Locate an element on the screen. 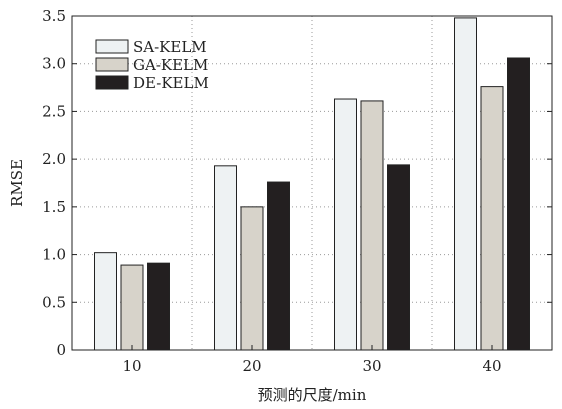  legend-label: GA-KELM is located at coordinates (170, 65).